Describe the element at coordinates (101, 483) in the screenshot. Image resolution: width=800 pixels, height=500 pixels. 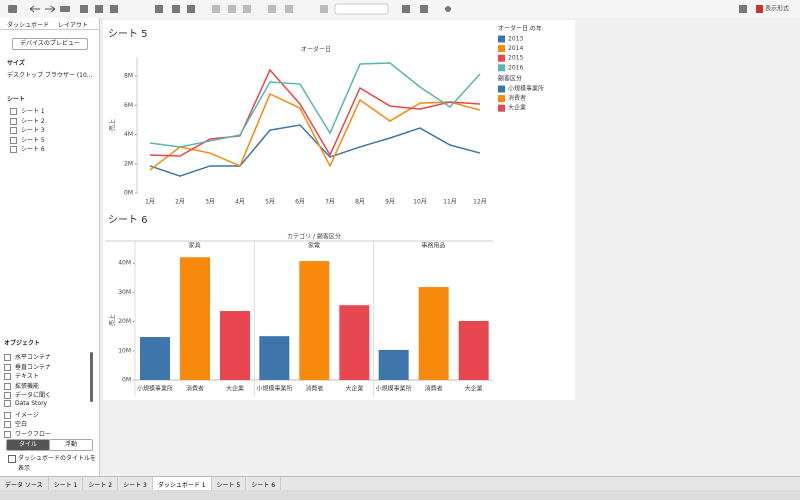
I see `sheet-tab: シート 2` at that location.